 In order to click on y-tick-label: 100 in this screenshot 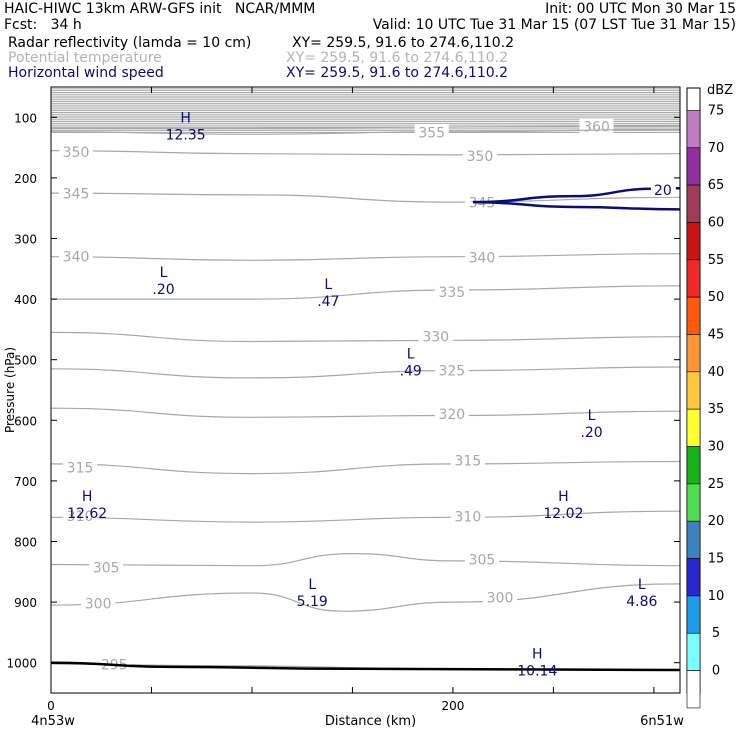, I will do `click(25, 118)`.